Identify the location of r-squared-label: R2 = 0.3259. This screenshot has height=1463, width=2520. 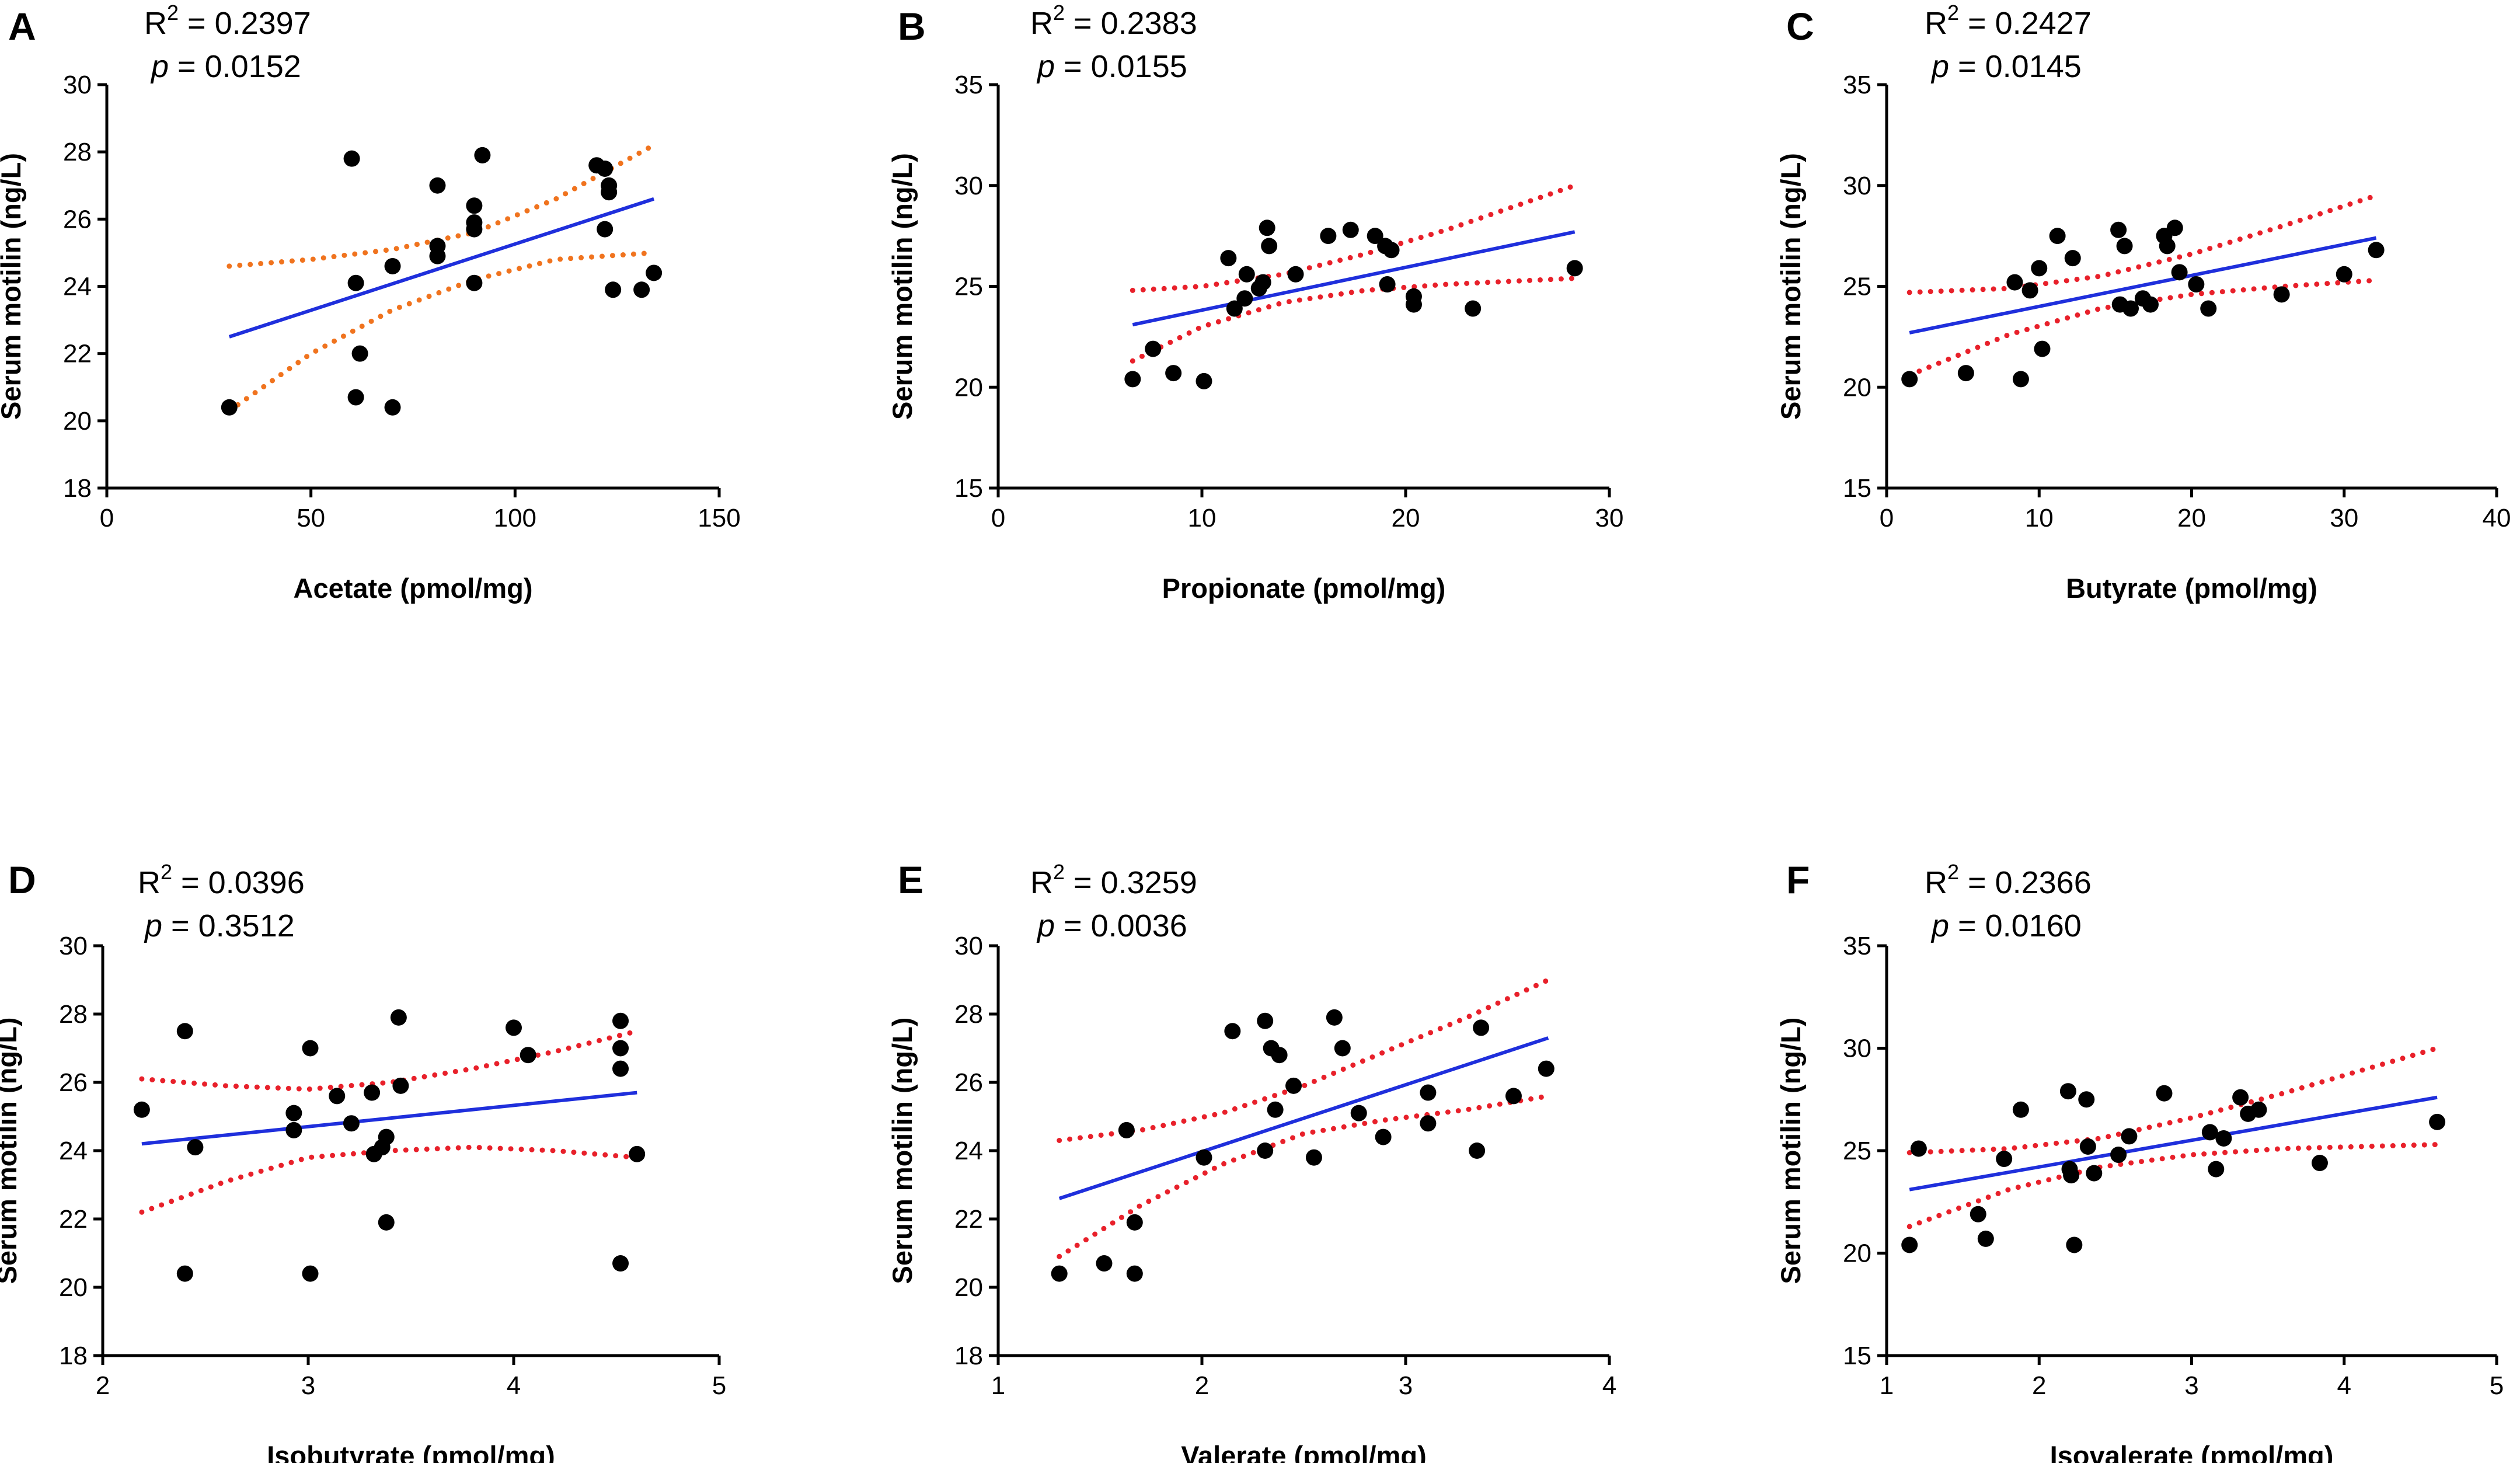
(1113, 880).